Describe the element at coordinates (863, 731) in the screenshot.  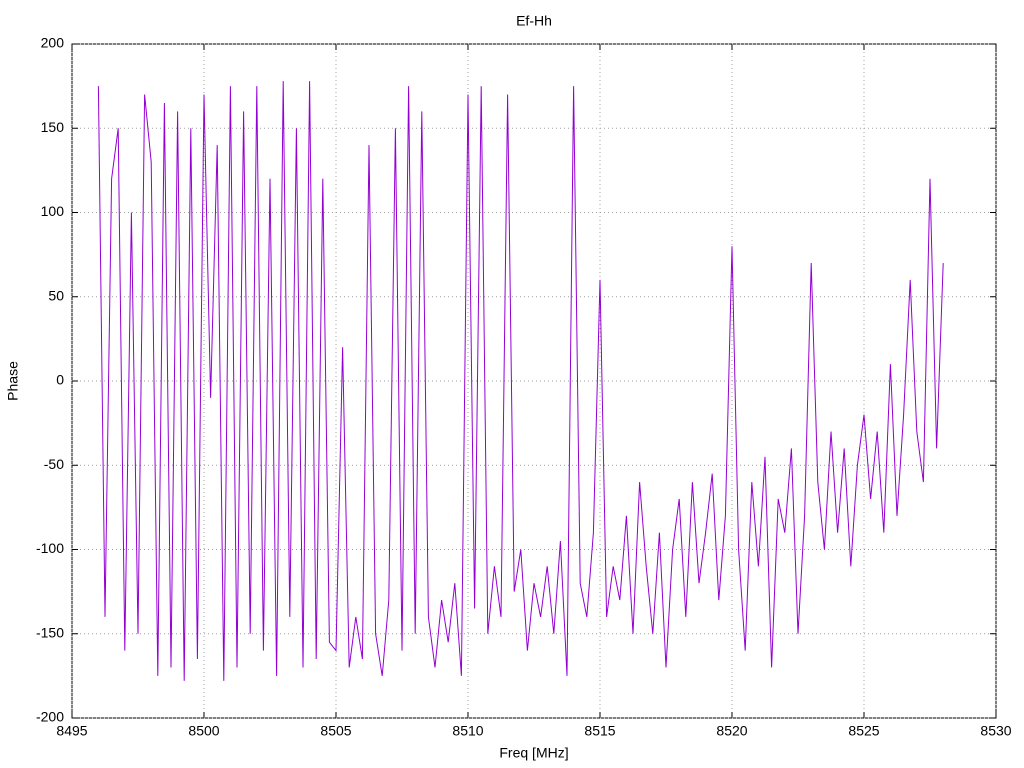
I see `x-tick-label: 8525` at that location.